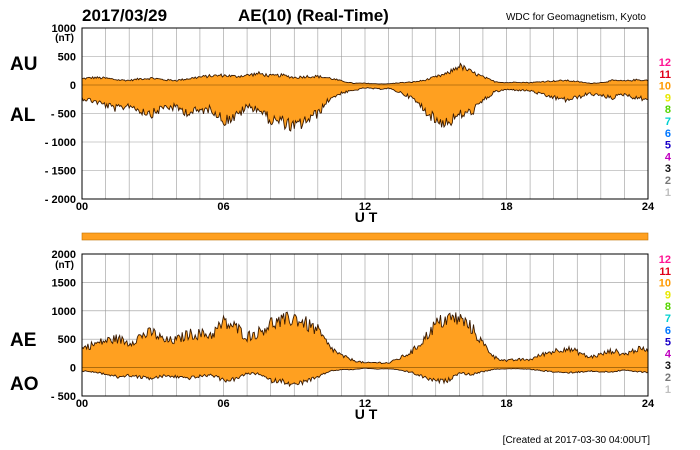 The height and width of the screenshot is (450, 700). What do you see at coordinates (60, 172) in the screenshot?
I see `y-tick-label: - 1500` at bounding box center [60, 172].